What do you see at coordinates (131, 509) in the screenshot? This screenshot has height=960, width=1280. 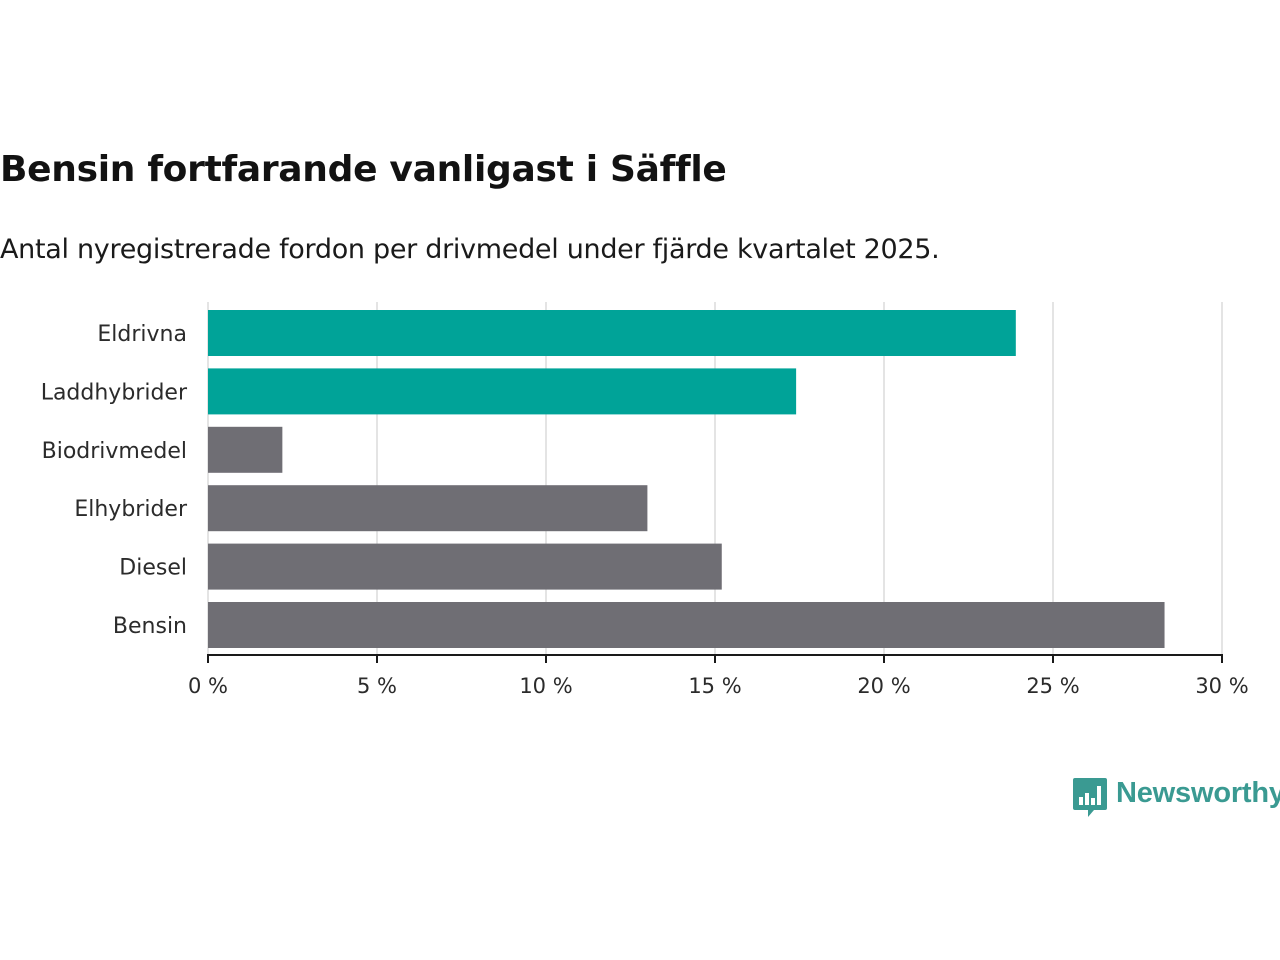 I see `category-label-elhybrider: Elhybrider` at bounding box center [131, 509].